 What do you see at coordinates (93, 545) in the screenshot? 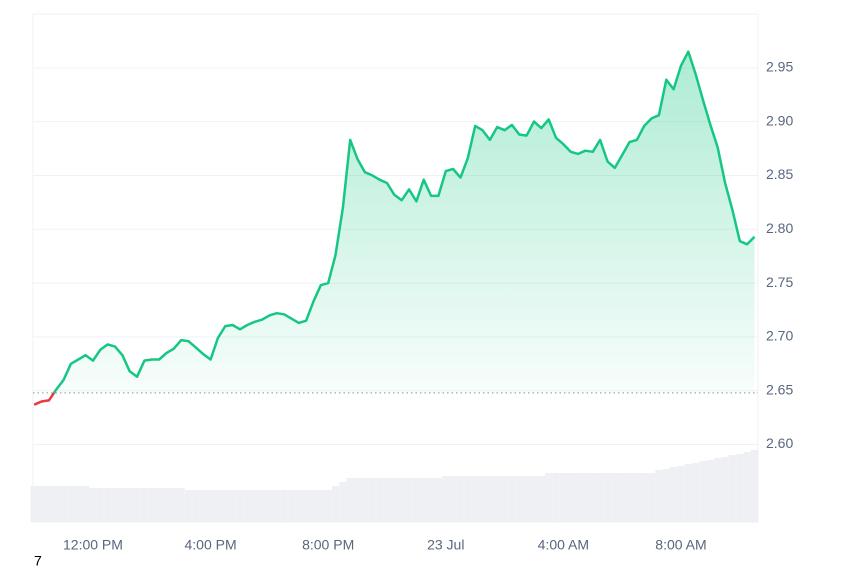
I see `x-tick-label: 12:00 PM` at bounding box center [93, 545].